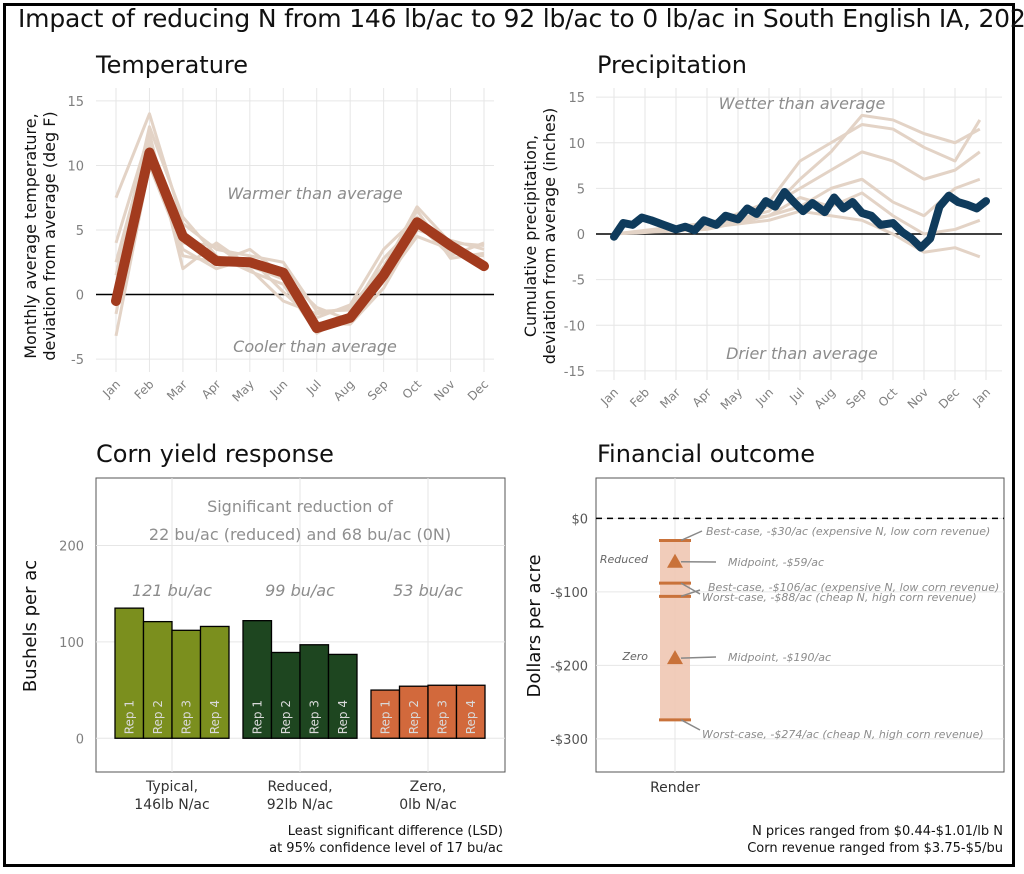  What do you see at coordinates (80, 296) in the screenshot?
I see `temperature-ytick-label: 0` at bounding box center [80, 296].